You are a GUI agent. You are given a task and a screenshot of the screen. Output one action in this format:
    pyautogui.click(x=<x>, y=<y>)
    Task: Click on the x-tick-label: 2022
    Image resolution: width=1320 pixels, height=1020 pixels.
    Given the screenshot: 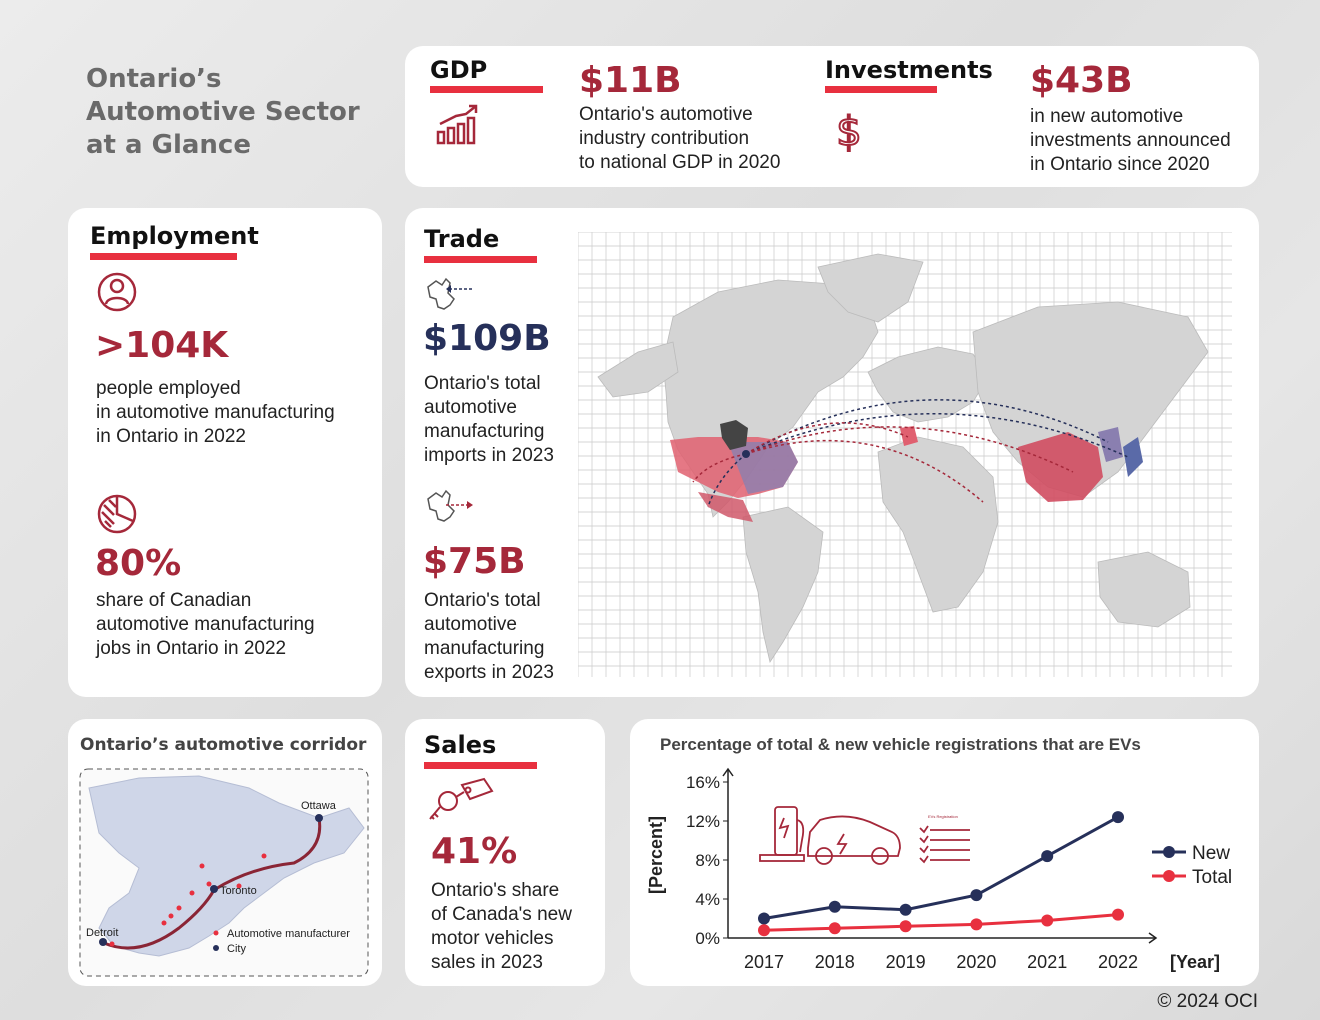 What is the action you would take?
    pyautogui.click(x=1118, y=962)
    